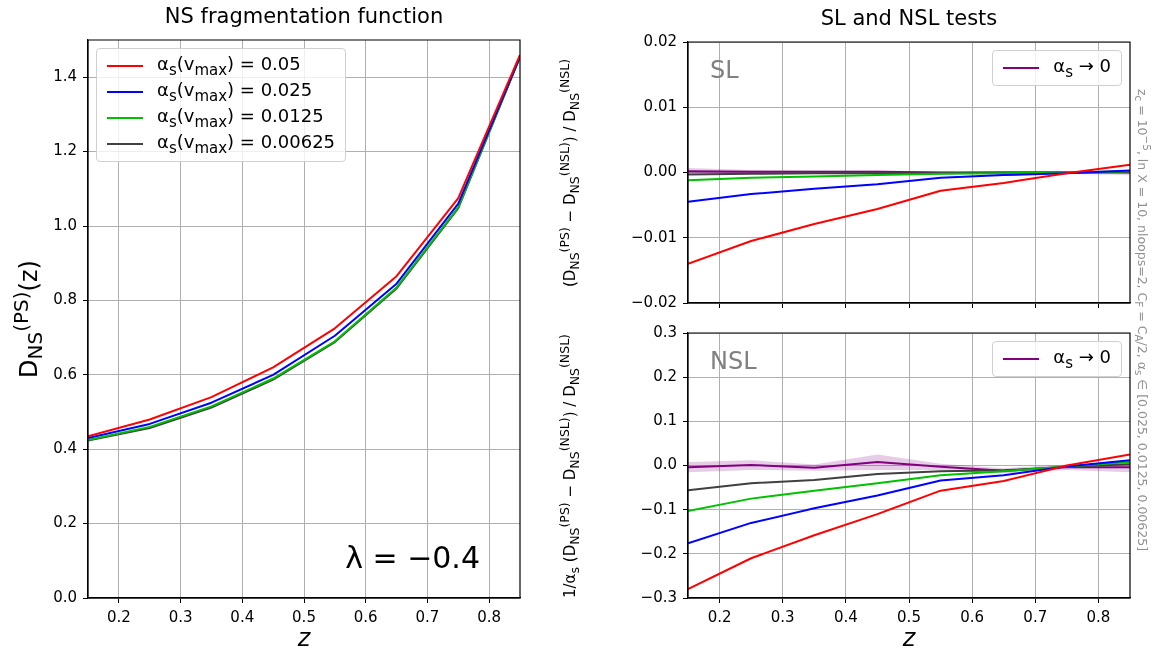 Image resolution: width=1153 pixels, height=652 pixels. What do you see at coordinates (65, 76) in the screenshot?
I see `y-tick-label: 1.4` at bounding box center [65, 76].